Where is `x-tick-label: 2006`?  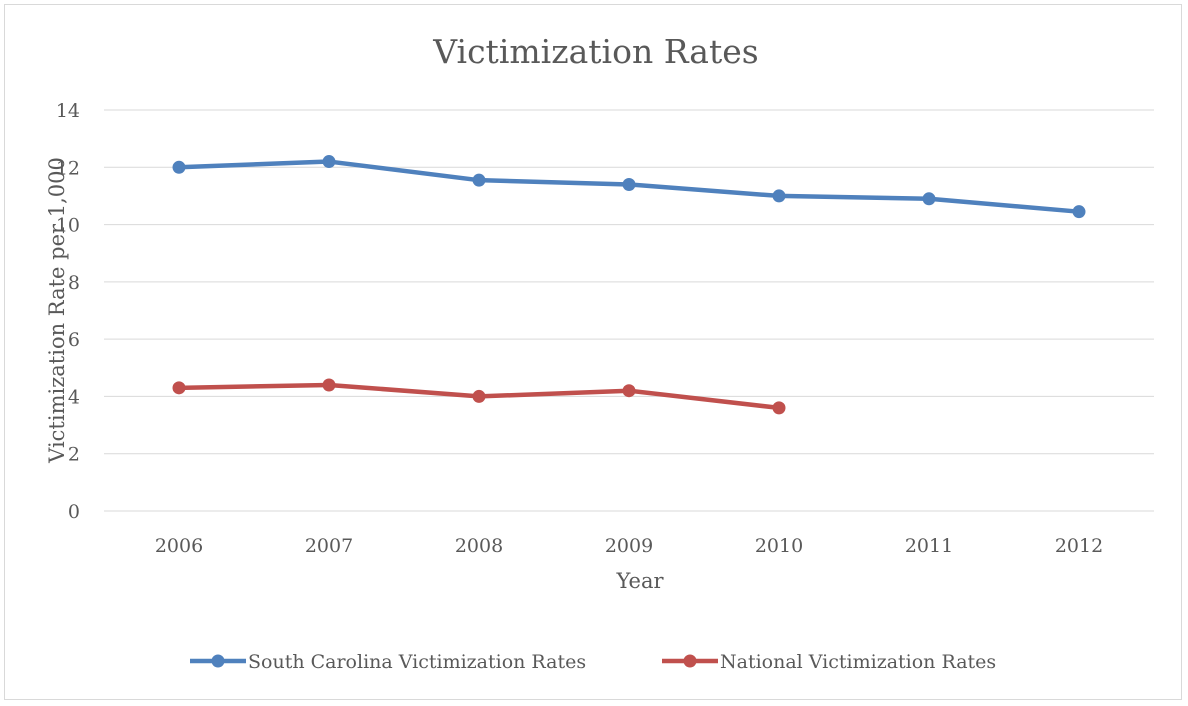 x-tick-label: 2006 is located at coordinates (179, 546).